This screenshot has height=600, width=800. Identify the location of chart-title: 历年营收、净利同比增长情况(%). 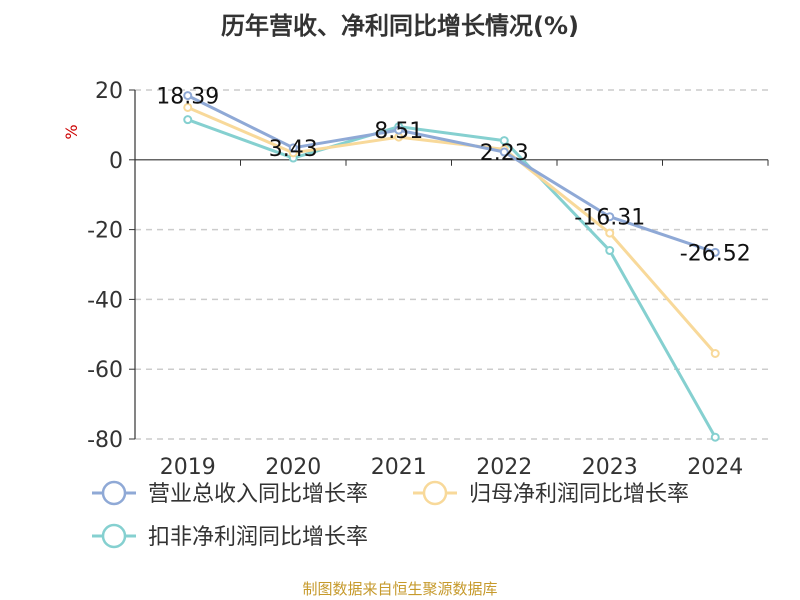
(400, 26).